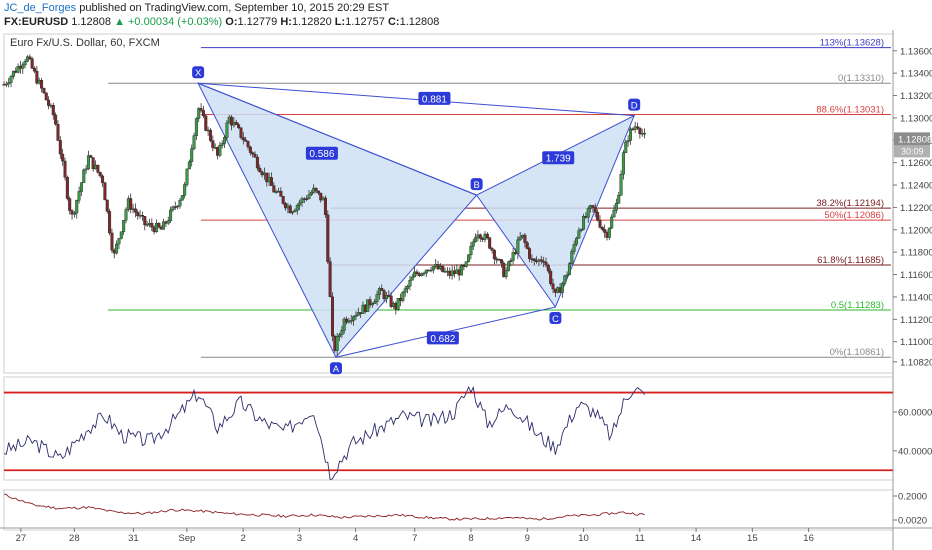 The width and height of the screenshot is (932, 550). I want to click on time-tick-label: 28, so click(74, 538).